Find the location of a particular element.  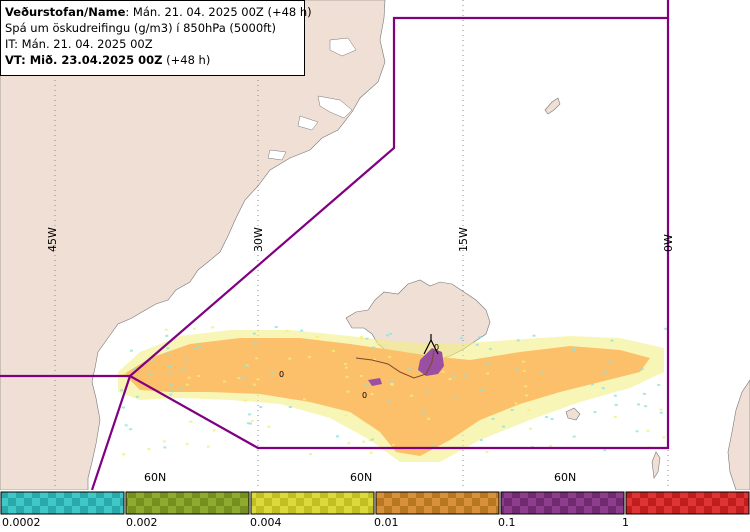

legend-tick-label: 1 is located at coordinates (625, 522).